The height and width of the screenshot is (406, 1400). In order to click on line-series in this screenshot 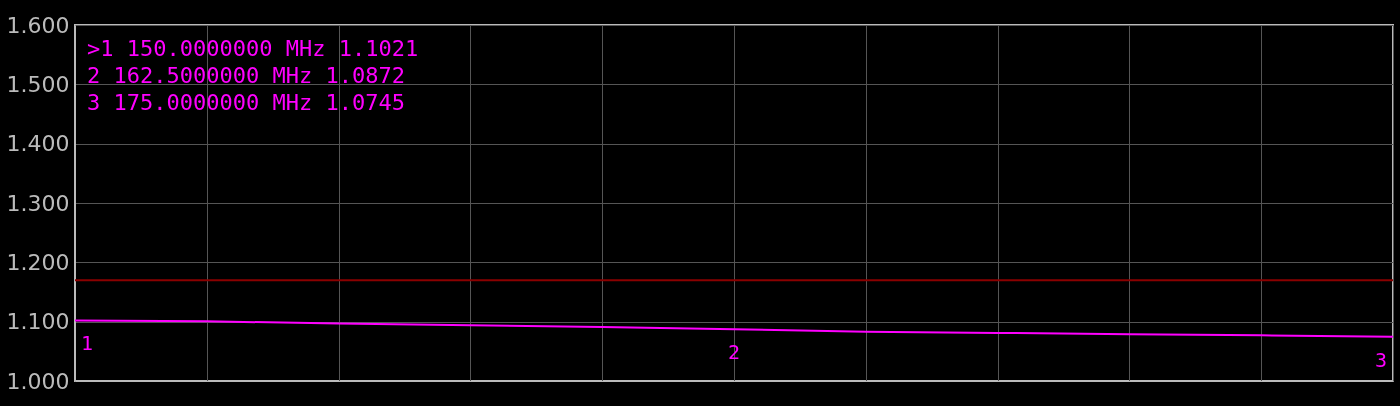, I will do `click(734, 328)`.